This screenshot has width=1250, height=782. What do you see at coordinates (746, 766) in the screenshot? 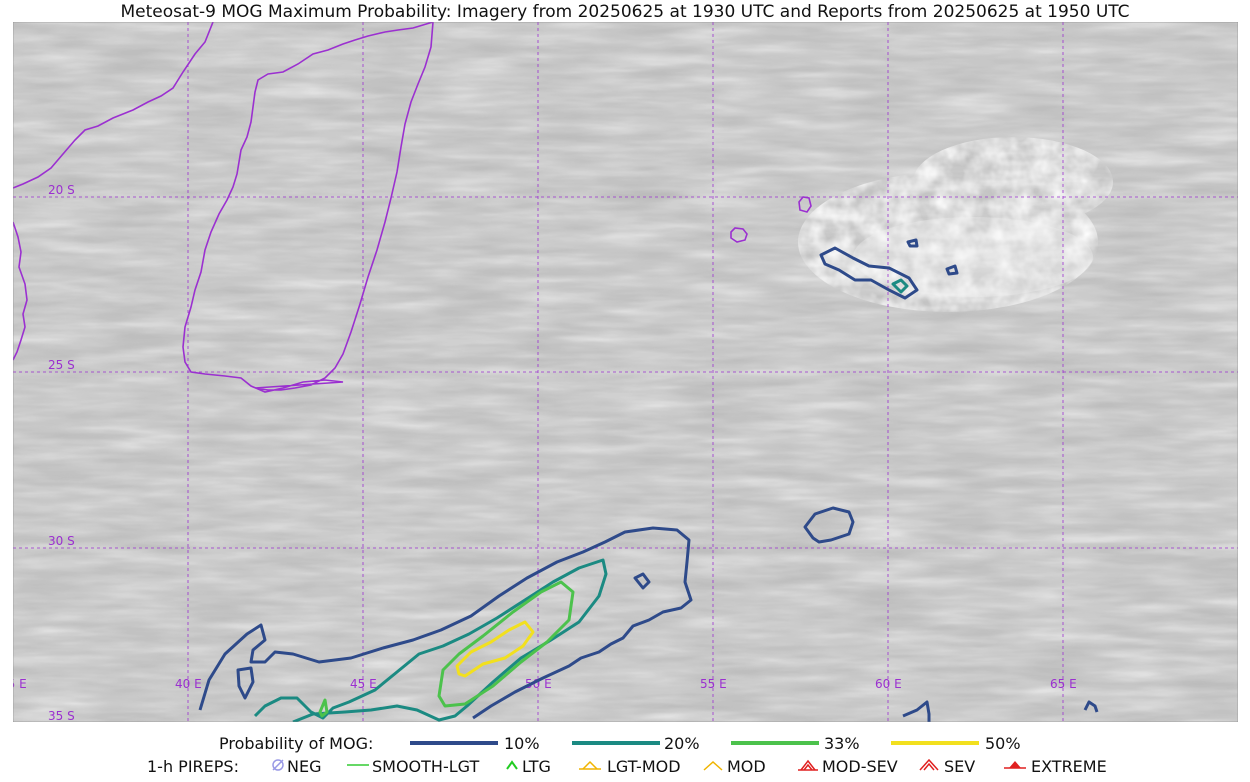
I see `pirep-label-mod: MOD` at bounding box center [746, 766].